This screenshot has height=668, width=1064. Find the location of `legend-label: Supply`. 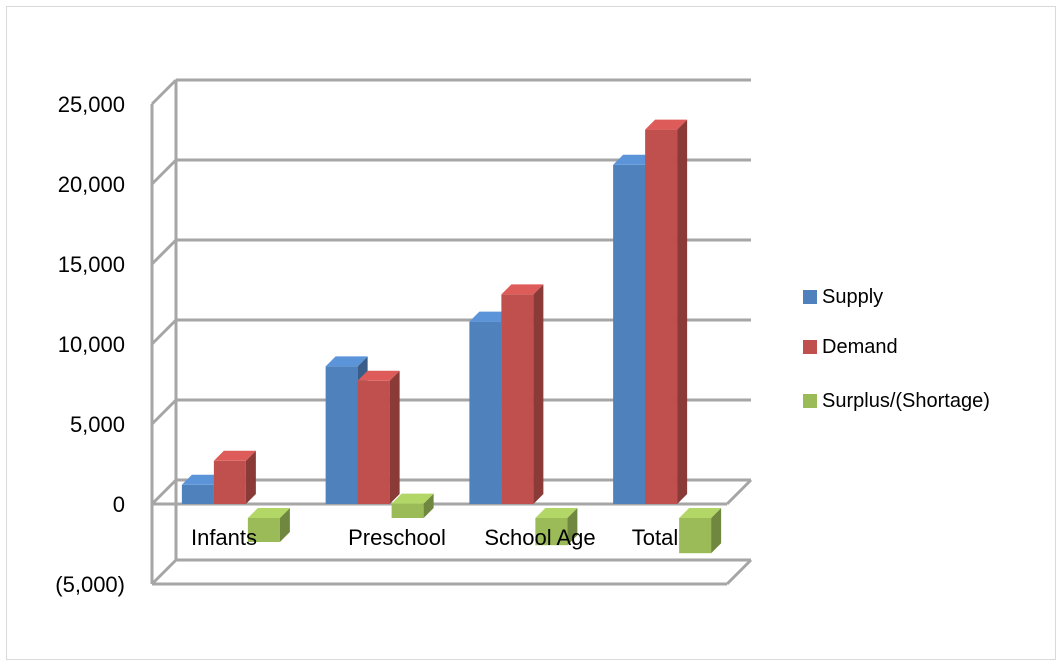

legend-label: Supply is located at coordinates (852, 297).